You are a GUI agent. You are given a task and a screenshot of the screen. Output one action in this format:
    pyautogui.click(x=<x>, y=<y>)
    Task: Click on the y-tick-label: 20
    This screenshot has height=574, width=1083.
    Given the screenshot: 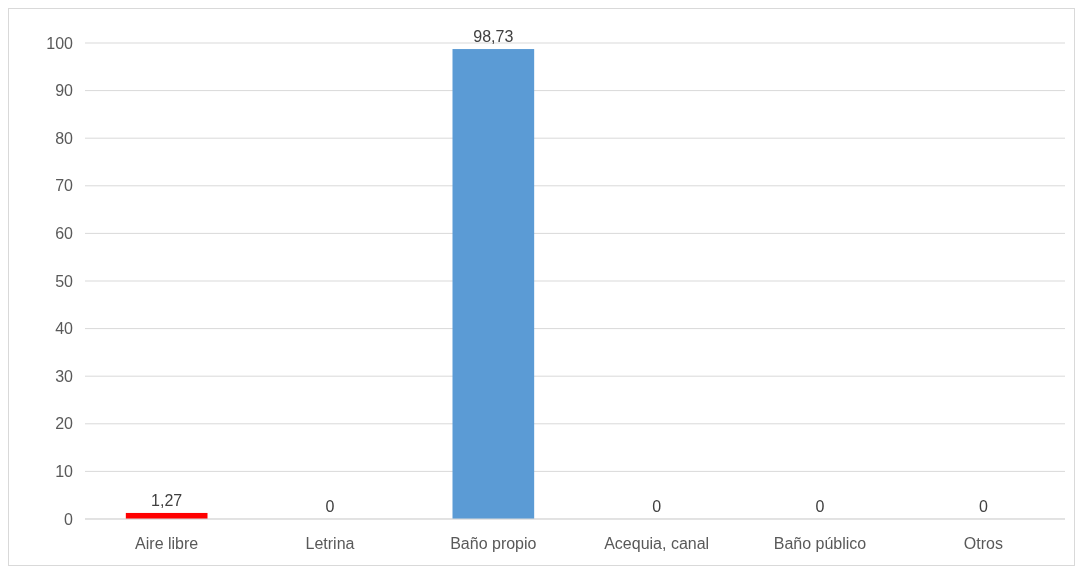 What is the action you would take?
    pyautogui.click(x=64, y=424)
    